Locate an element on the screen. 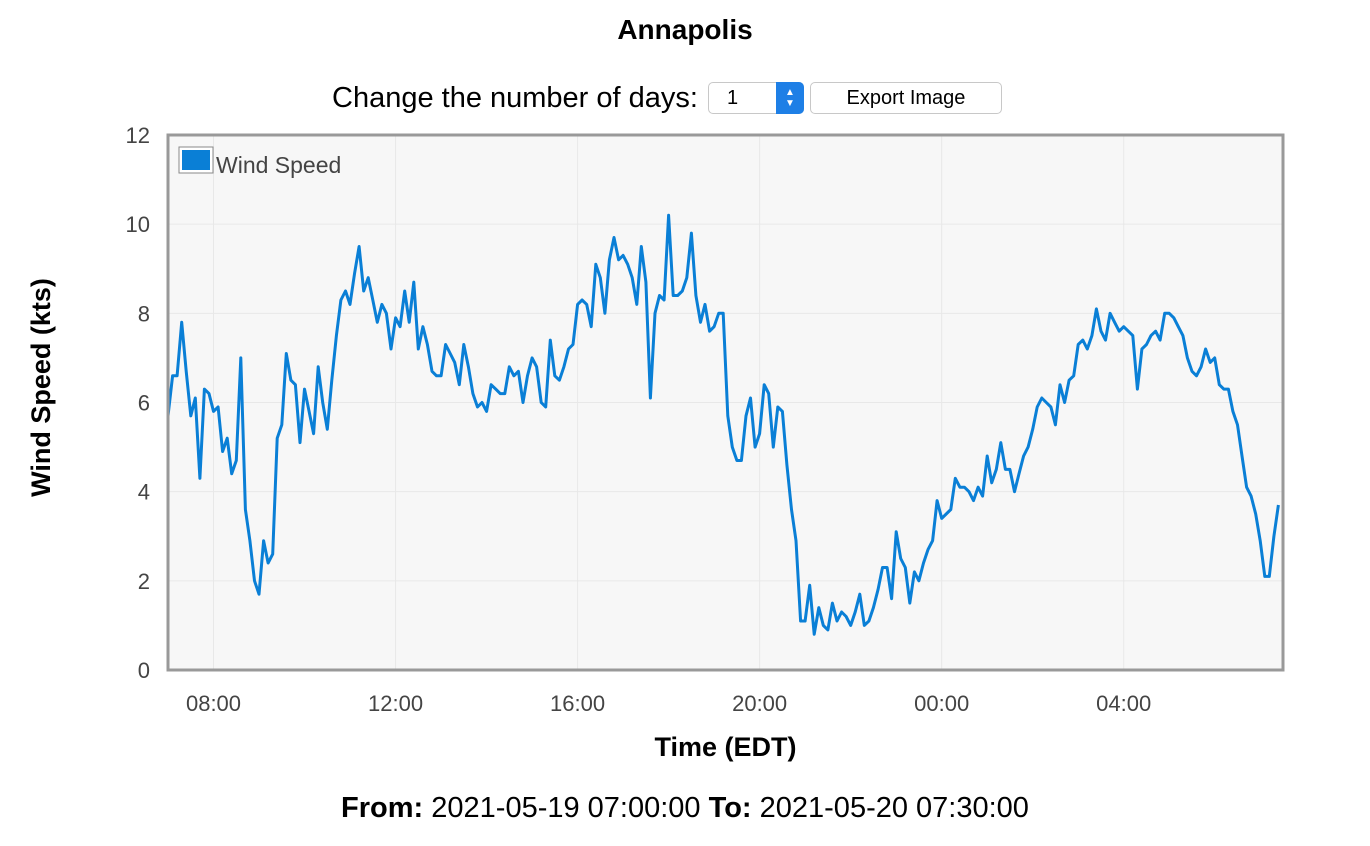 The width and height of the screenshot is (1370, 846). y-axis-title: Wind Speed (kts) is located at coordinates (41, 387).